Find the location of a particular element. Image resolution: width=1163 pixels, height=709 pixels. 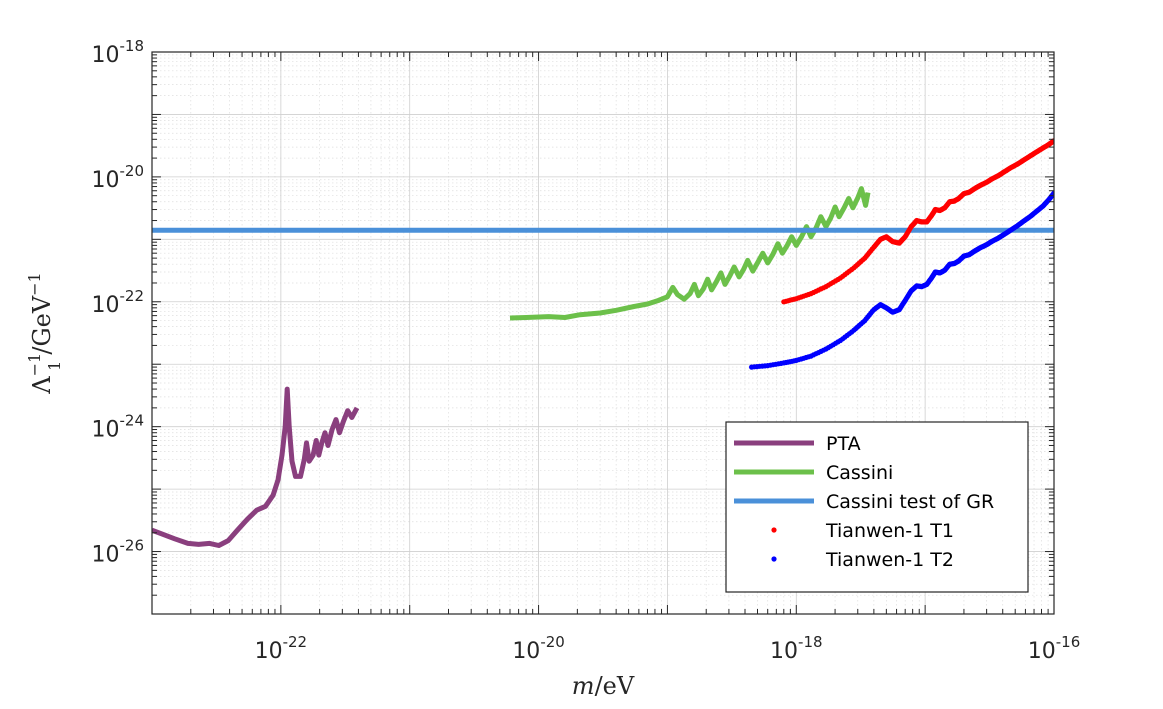

legend-item-tianwen-1-t2: Tianwen-1 T2 is located at coordinates (862, 560).